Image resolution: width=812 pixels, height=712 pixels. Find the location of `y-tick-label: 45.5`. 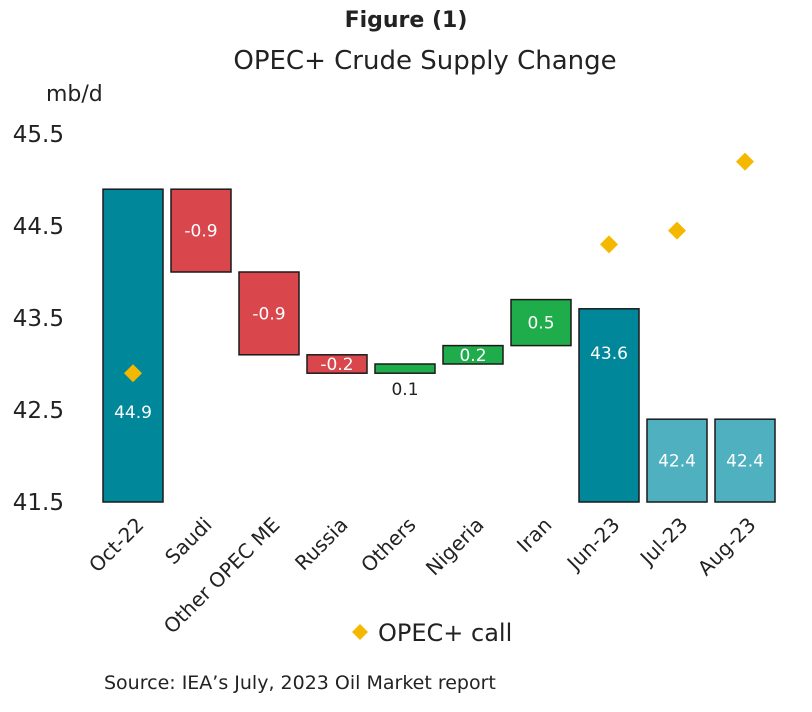

y-tick-label: 45.5 is located at coordinates (38, 135).